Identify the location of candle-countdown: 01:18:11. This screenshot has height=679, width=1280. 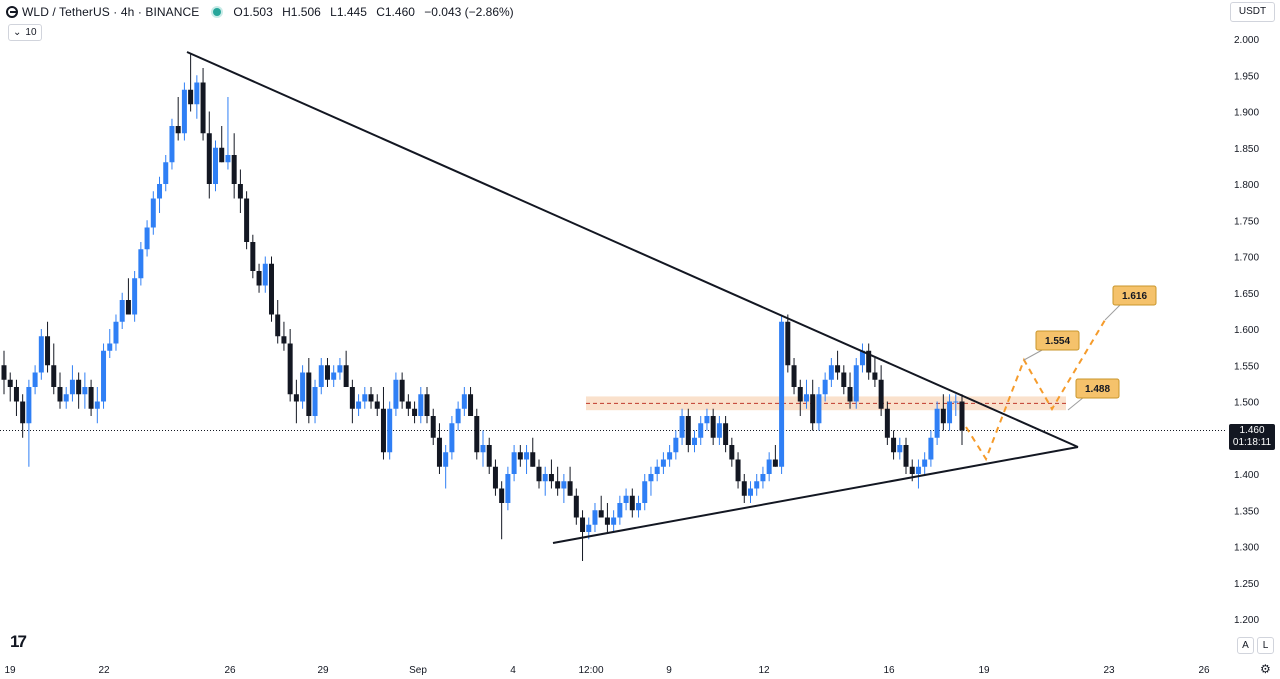
(1252, 442).